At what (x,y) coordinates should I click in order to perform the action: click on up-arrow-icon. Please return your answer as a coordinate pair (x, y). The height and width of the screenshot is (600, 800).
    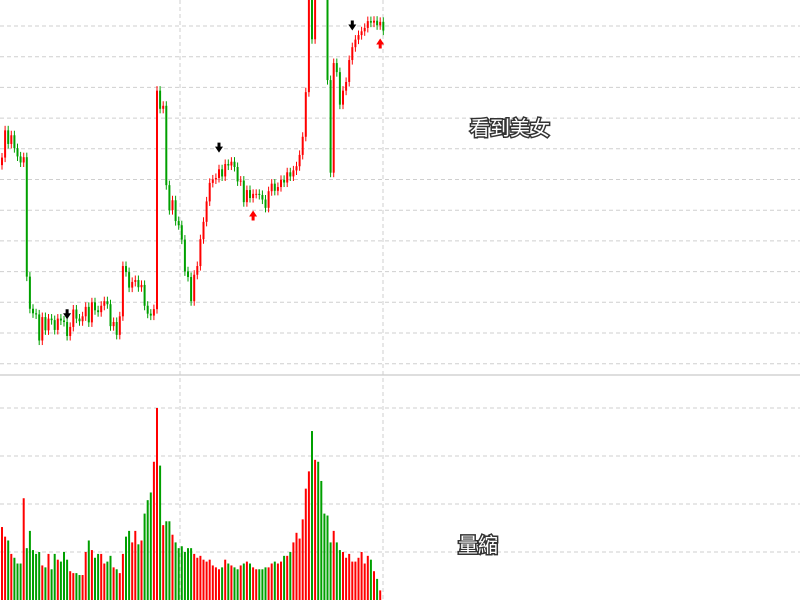
    Looking at the image, I should click on (380, 43).